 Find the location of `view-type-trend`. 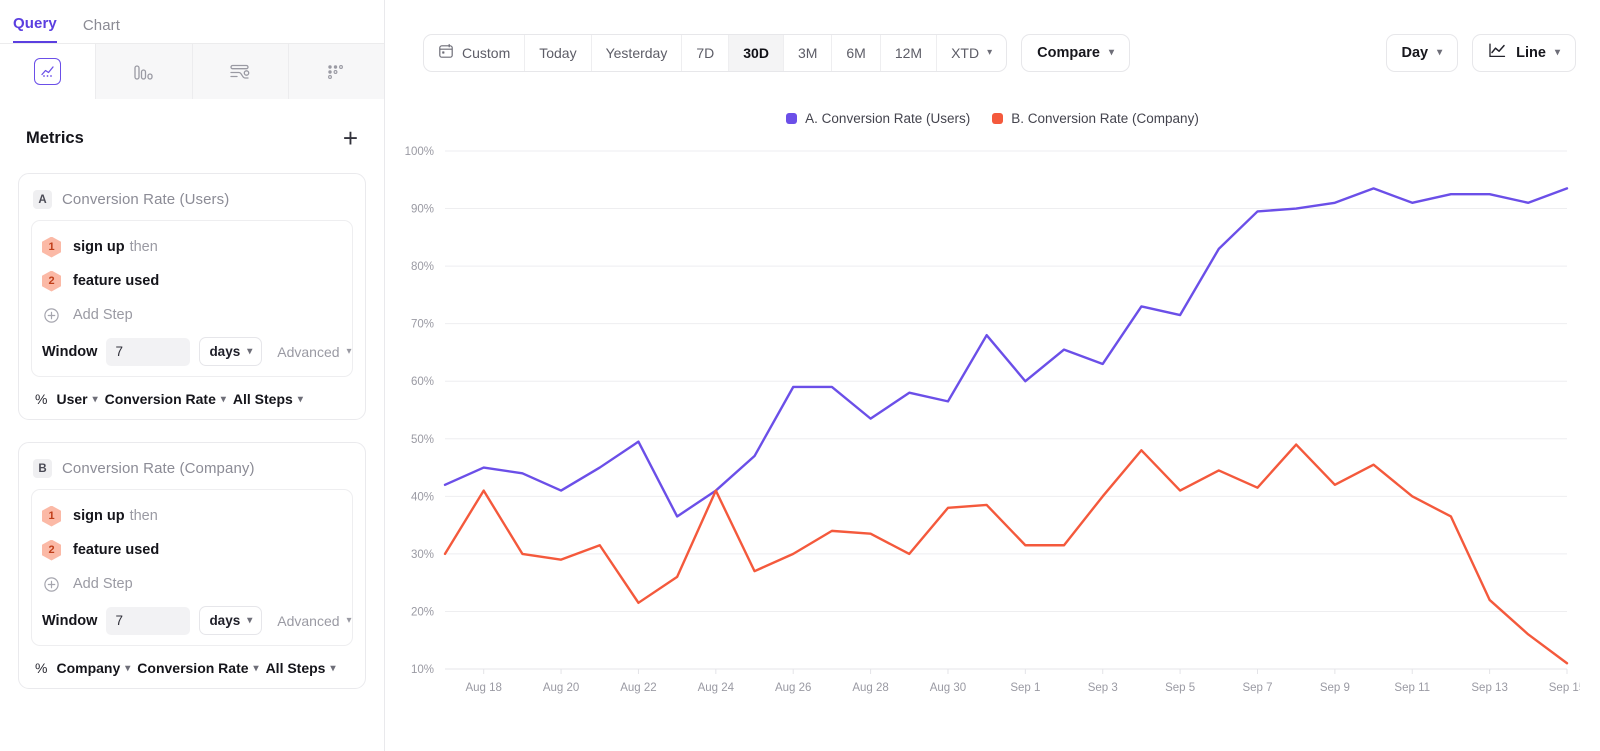

view-type-trend is located at coordinates (48, 71).